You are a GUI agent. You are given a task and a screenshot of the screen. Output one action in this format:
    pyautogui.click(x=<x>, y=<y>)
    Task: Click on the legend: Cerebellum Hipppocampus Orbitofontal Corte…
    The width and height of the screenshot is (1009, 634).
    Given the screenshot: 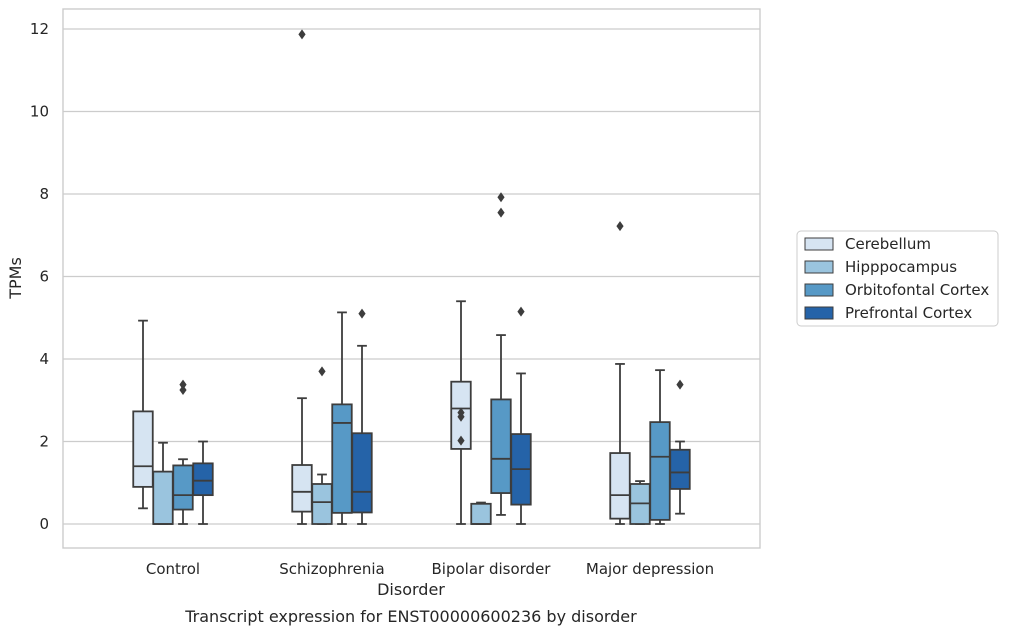 What is the action you would take?
    pyautogui.click(x=897, y=278)
    